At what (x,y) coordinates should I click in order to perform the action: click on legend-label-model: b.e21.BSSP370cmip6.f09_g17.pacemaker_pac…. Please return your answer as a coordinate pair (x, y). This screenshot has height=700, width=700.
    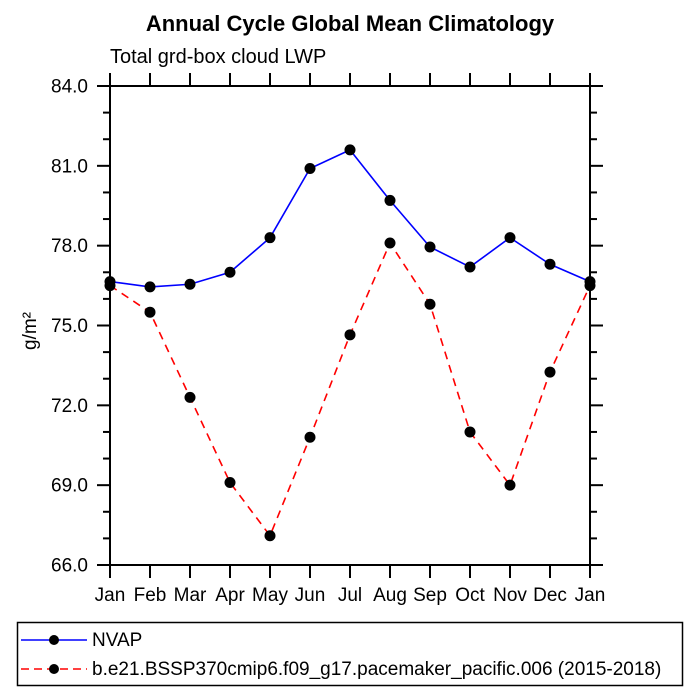
    Looking at the image, I should click on (376, 669).